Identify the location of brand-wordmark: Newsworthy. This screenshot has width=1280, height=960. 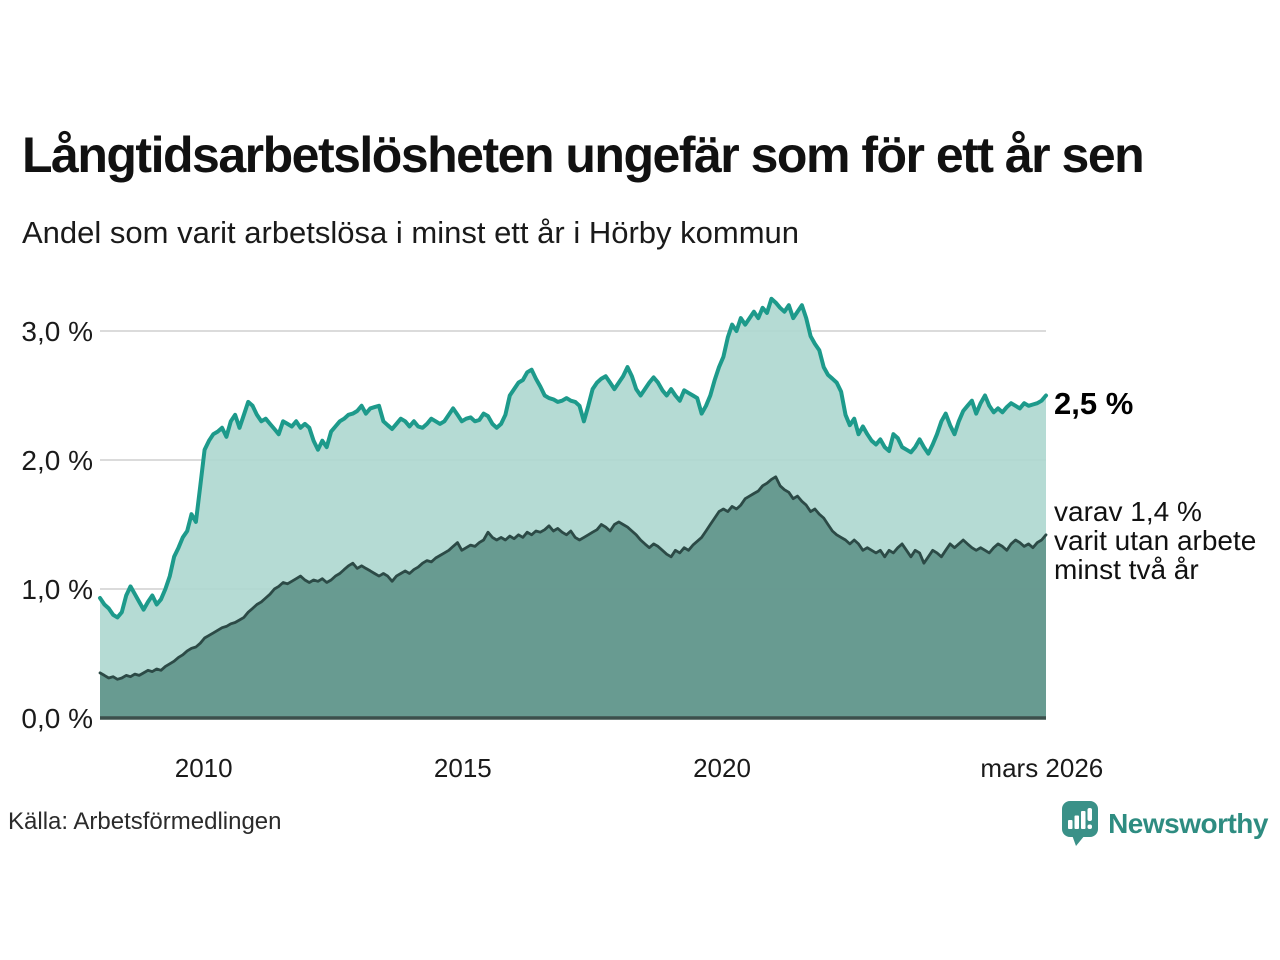
(1188, 823).